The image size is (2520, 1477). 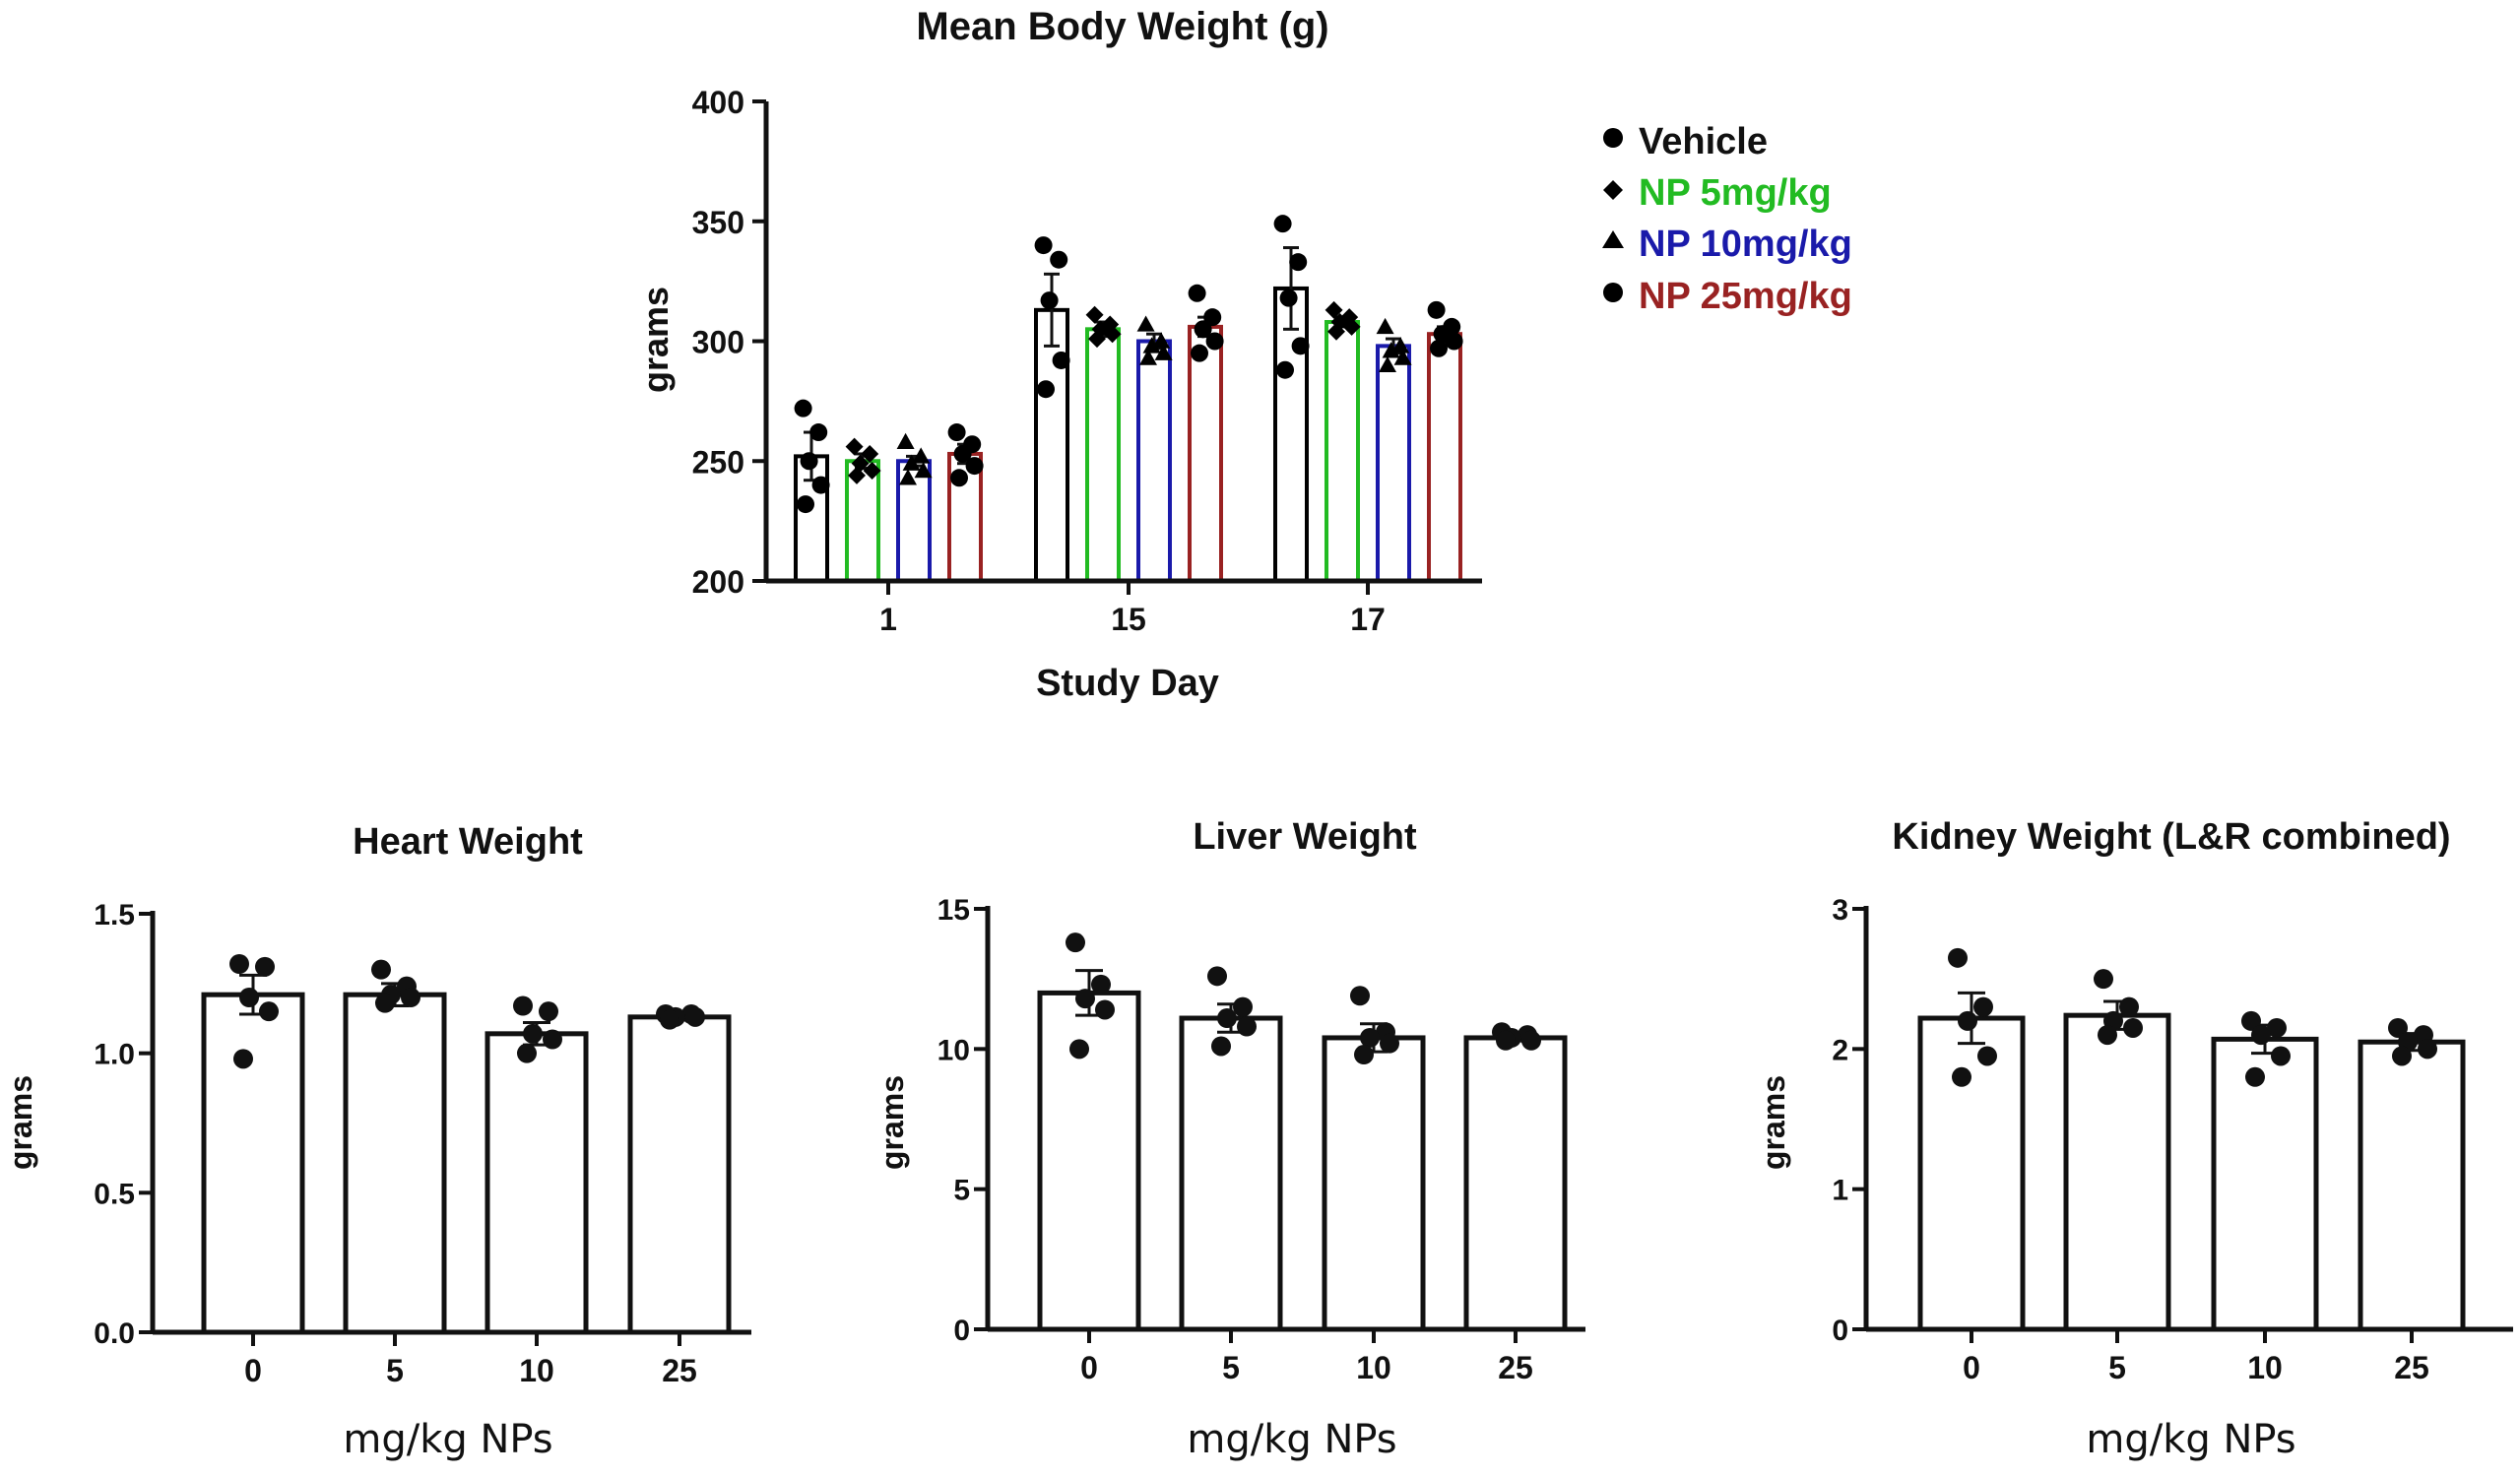 What do you see at coordinates (2191, 1140) in the screenshot?
I see `kidney-weight-marks` at bounding box center [2191, 1140].